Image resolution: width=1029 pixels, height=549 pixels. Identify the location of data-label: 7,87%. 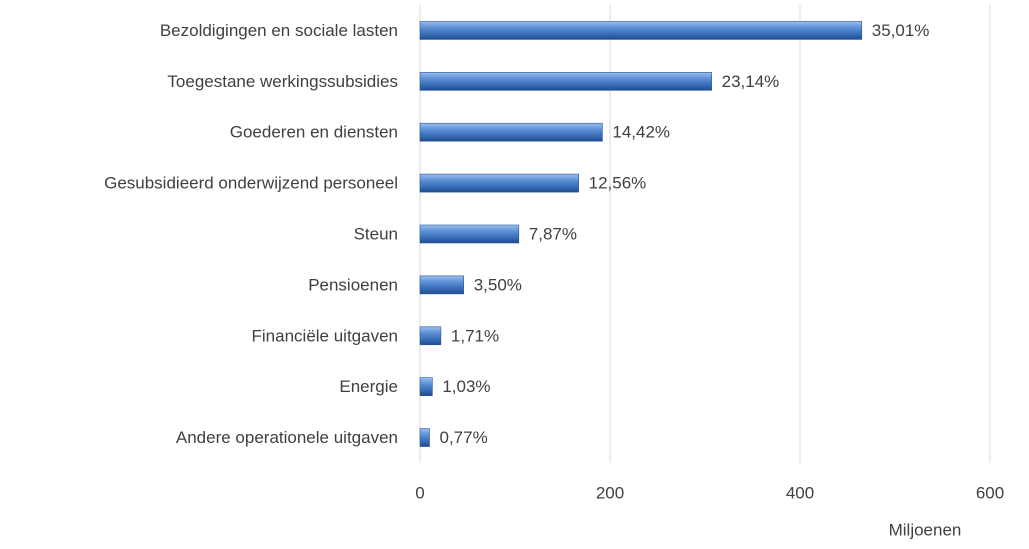
(553, 233).